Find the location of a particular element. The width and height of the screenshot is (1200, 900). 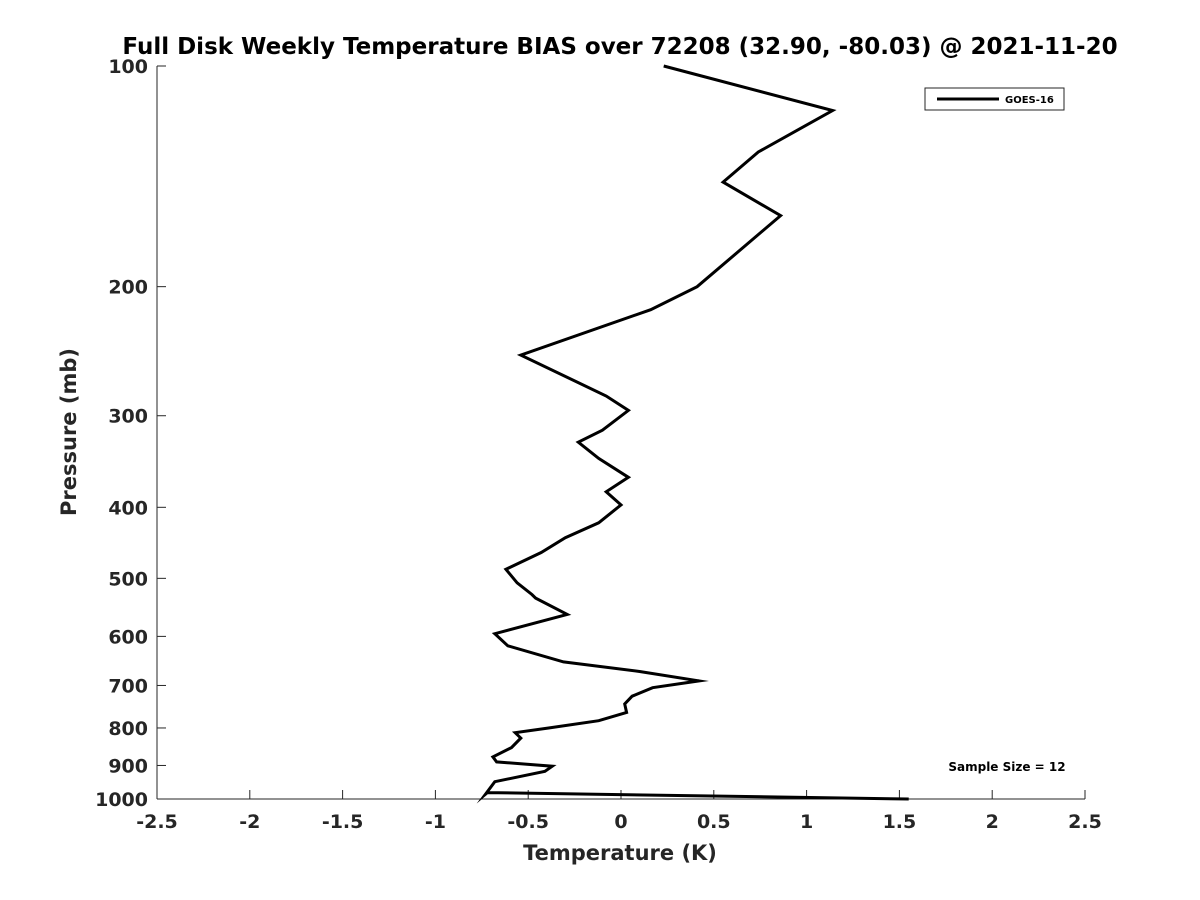

y-tick-label: 800 is located at coordinates (128, 729).